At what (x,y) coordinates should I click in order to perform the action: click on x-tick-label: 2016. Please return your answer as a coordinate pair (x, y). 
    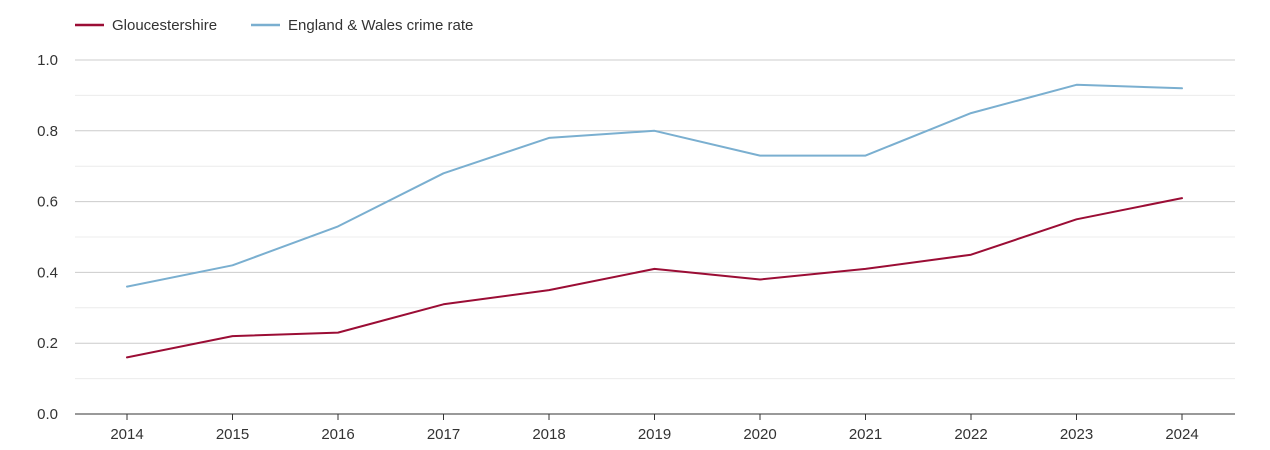
    Looking at the image, I should click on (337, 434).